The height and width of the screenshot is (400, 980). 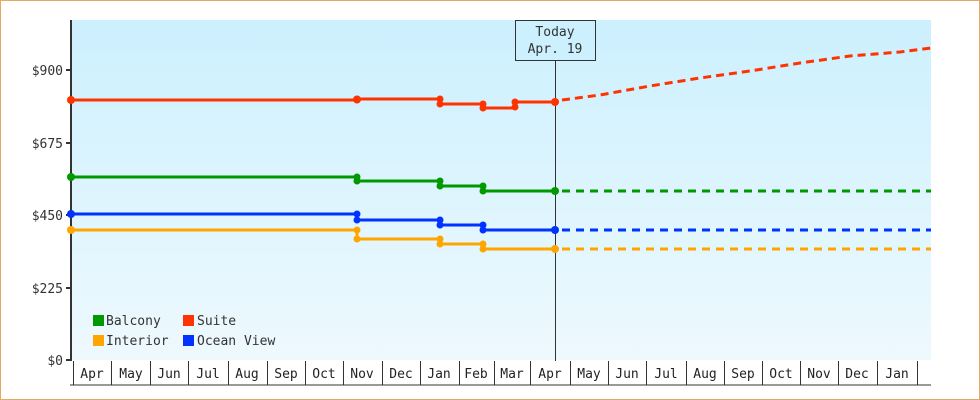 I want to click on series-ocean-view, so click(x=499, y=222).